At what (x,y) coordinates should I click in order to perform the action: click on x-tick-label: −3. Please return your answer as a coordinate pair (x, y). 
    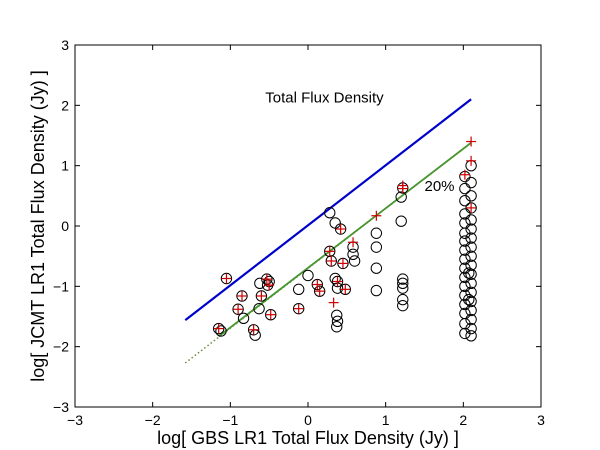
    Looking at the image, I should click on (75, 420).